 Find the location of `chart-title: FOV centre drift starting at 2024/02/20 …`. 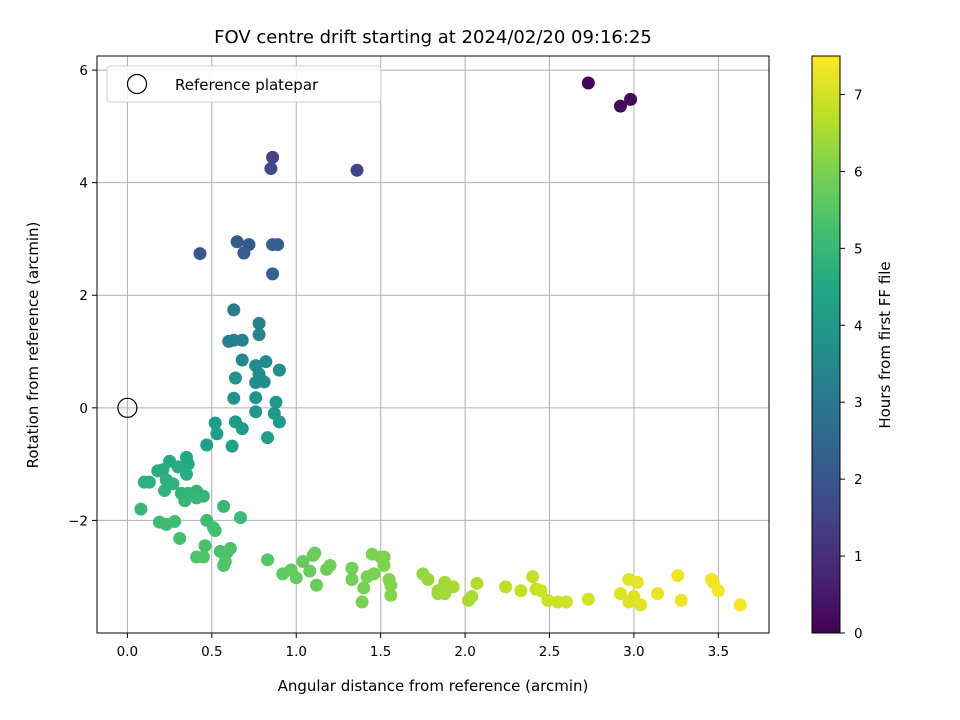

chart-title: FOV centre drift starting at 2024/02/20 … is located at coordinates (433, 37).